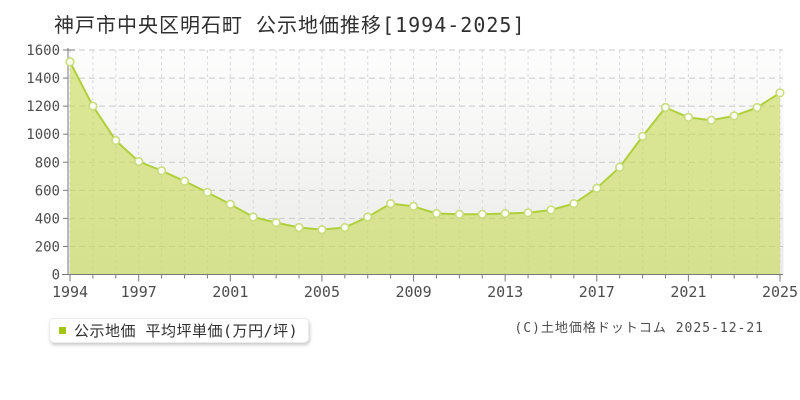  I want to click on svg-text: 1994, so click(70, 292).